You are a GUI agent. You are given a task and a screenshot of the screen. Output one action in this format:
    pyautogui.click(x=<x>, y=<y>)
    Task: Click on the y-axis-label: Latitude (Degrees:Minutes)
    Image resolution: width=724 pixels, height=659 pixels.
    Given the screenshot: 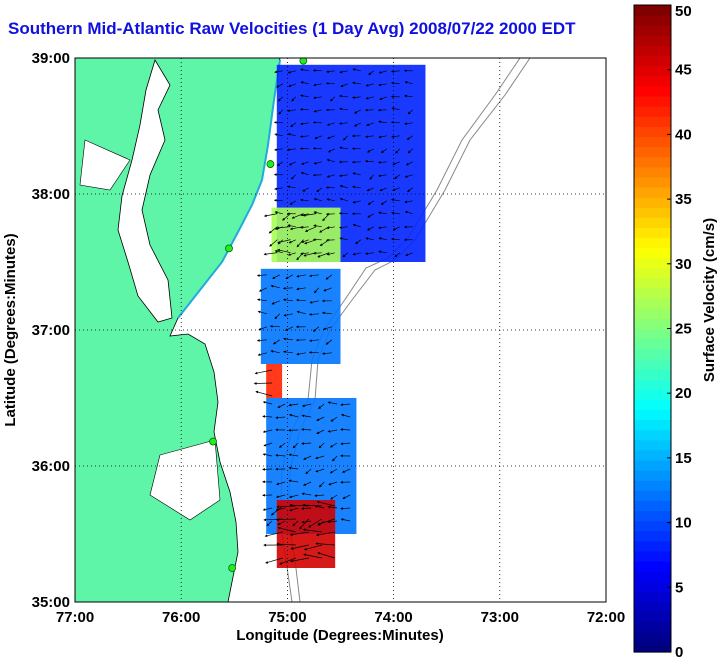 What is the action you would take?
    pyautogui.click(x=10, y=329)
    